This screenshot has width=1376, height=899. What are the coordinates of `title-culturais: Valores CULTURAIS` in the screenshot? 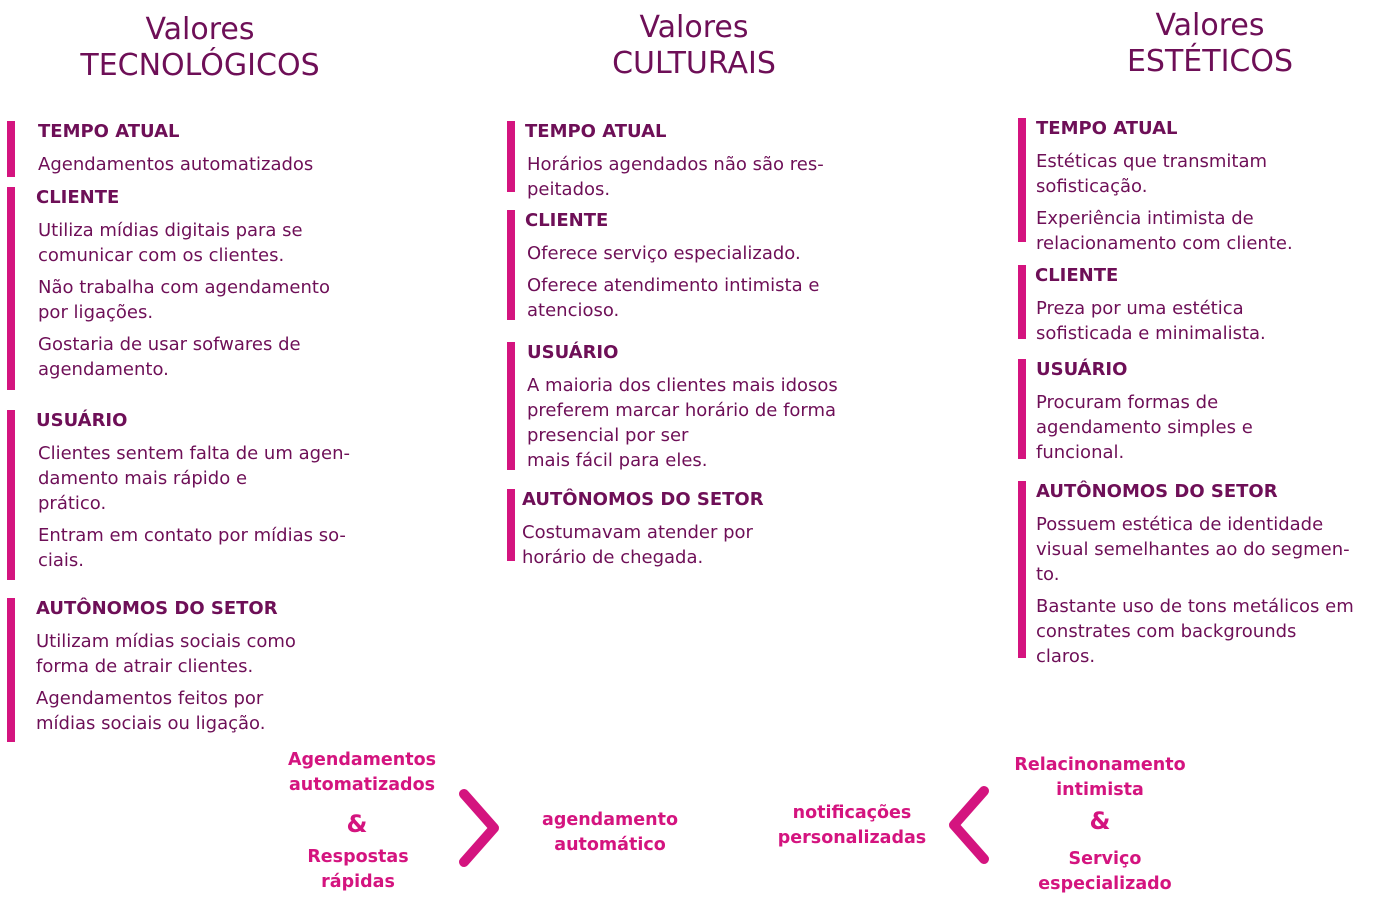 It's located at (694, 46).